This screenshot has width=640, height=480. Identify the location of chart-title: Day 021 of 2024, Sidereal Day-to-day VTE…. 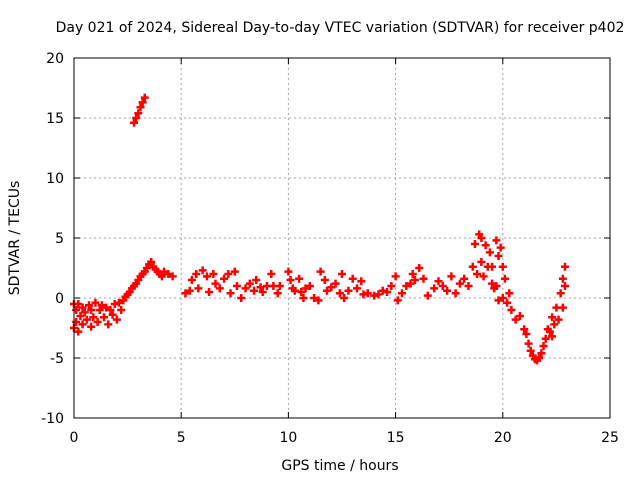
(340, 28).